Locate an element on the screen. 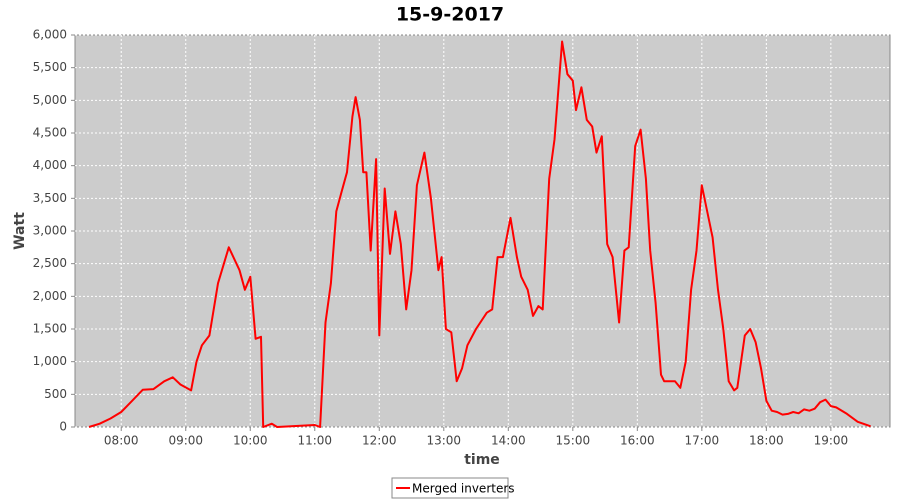 The image size is (900, 504). x-tick-label: 16:00 is located at coordinates (637, 441).